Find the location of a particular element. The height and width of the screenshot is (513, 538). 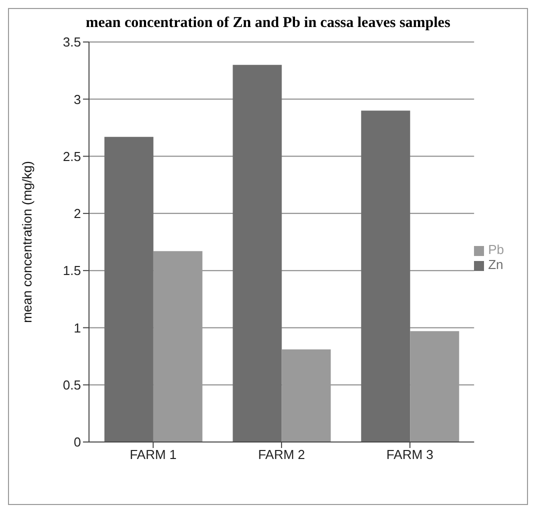

x-tick-label: FARM 2 is located at coordinates (282, 454).